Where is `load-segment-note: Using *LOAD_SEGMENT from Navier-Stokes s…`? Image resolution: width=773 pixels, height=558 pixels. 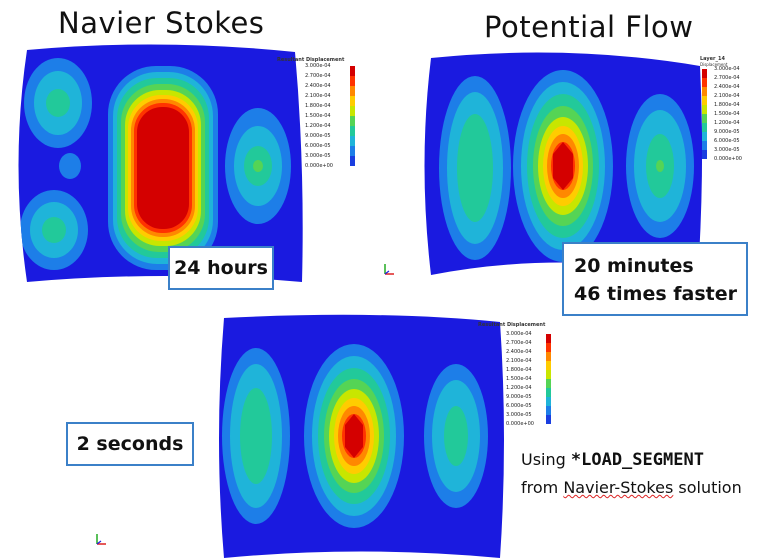
load-segment-note: Using *LOAD_SEGMENT from Navier-Stokes s… is located at coordinates (631, 473).